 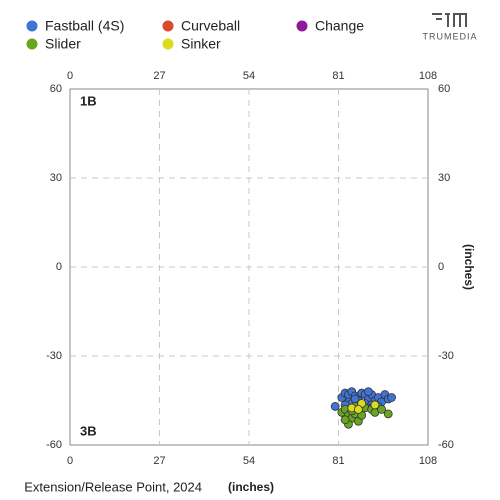 I want to click on logo: TRUMEDIA, so click(x=450, y=27).